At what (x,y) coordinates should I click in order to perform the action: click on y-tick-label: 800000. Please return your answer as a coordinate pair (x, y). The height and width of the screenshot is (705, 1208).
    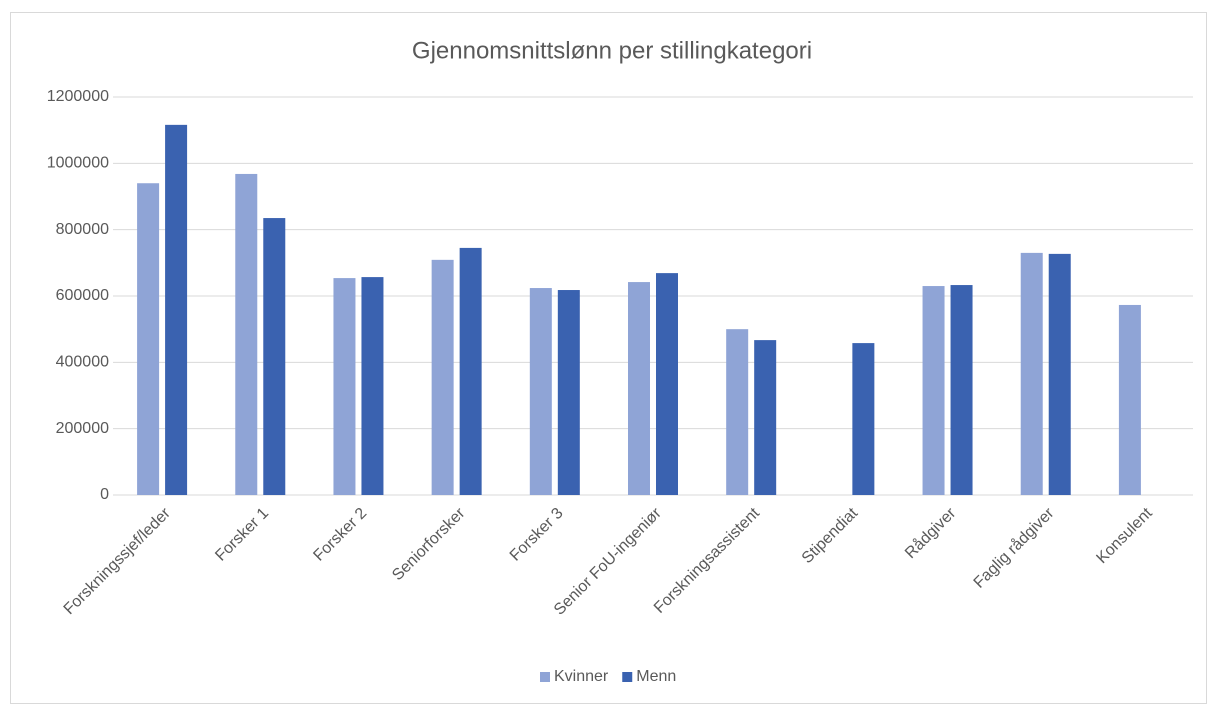
    Looking at the image, I should click on (82, 229).